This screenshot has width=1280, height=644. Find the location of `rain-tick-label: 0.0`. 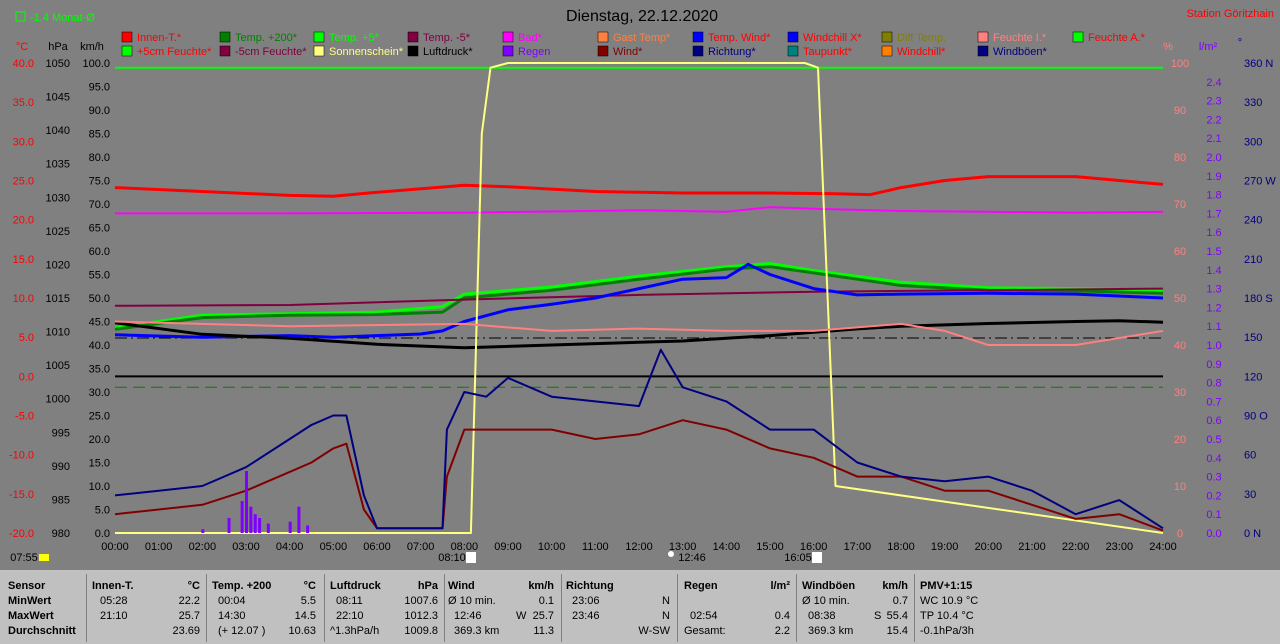

rain-tick-label: 0.0 is located at coordinates (1213, 534).